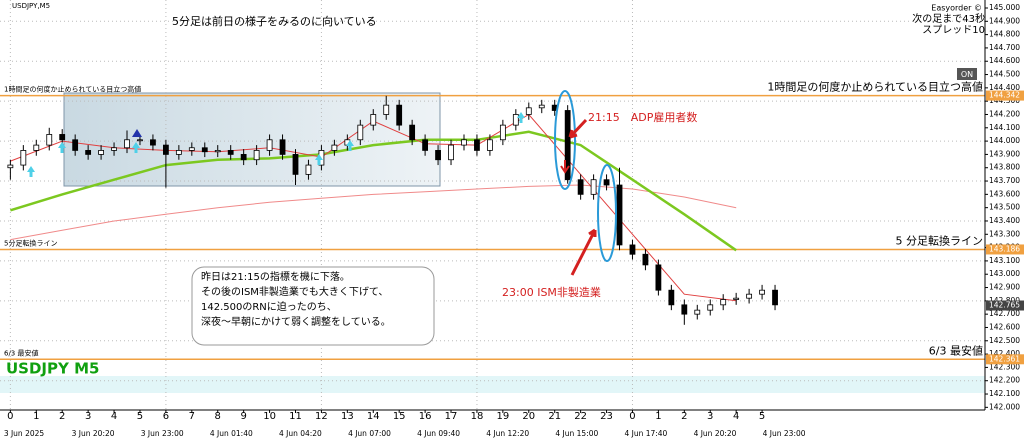 This screenshot has width=1024, height=440. What do you see at coordinates (607, 213) in the screenshot?
I see `highlight-ellipse` at bounding box center [607, 213].